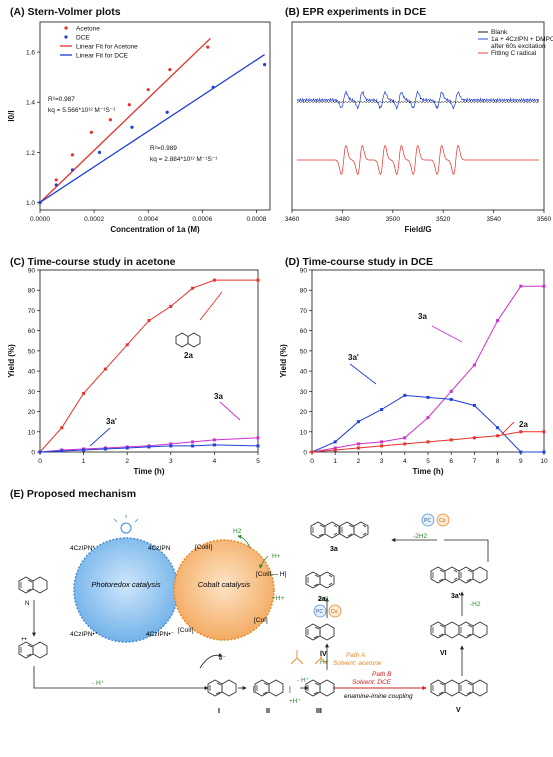 This screenshot has height=757, width=553. What do you see at coordinates (93, 262) in the screenshot?
I see `panel-c-title: (C) Time-course study in acetone` at bounding box center [93, 262].